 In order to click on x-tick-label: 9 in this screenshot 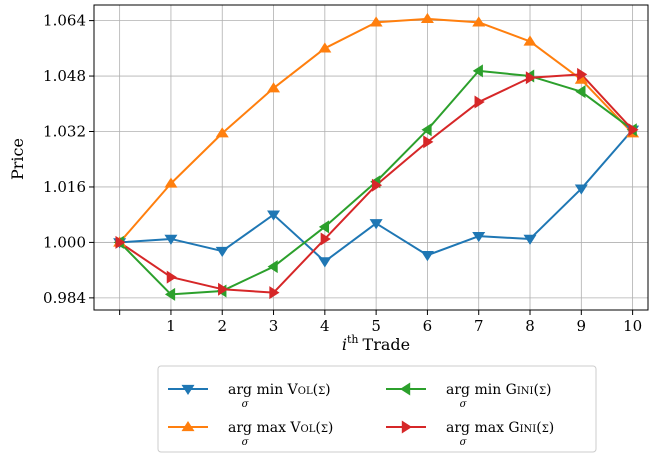, I will do `click(582, 326)`.